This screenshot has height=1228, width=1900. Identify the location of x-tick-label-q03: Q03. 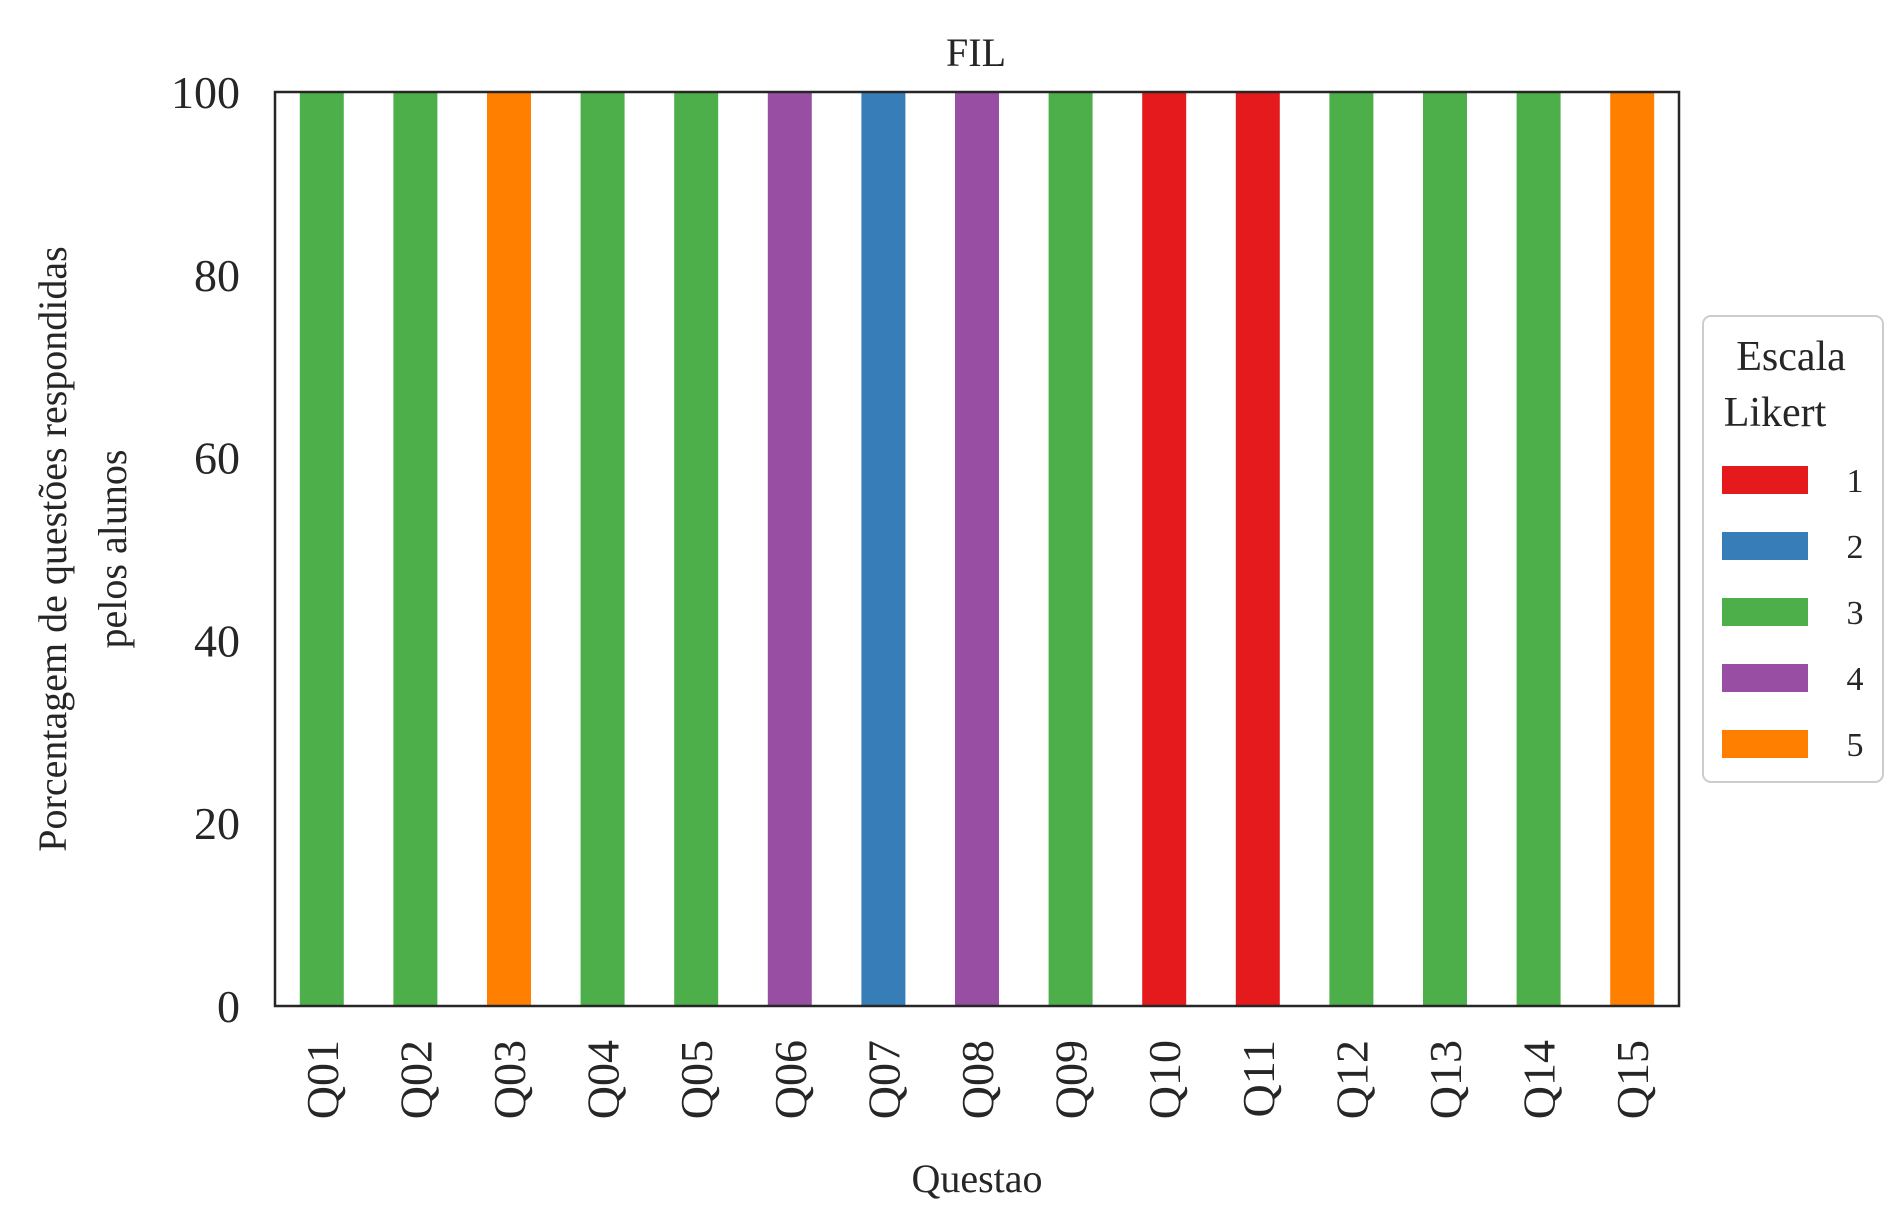
(509, 1079).